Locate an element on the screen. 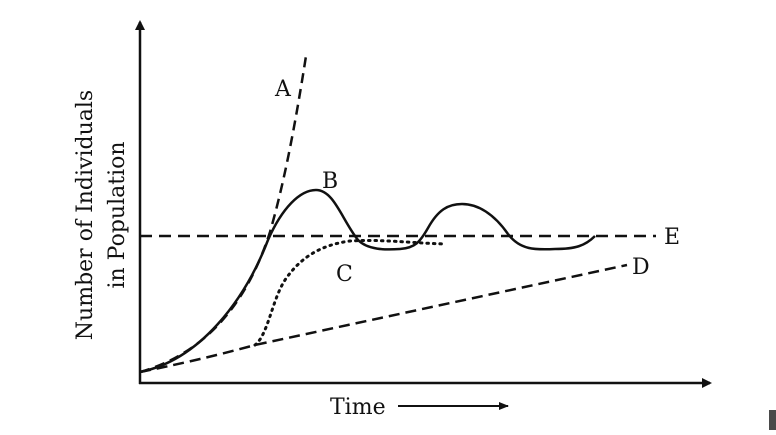  x-axis-label: Time is located at coordinates (358, 407).